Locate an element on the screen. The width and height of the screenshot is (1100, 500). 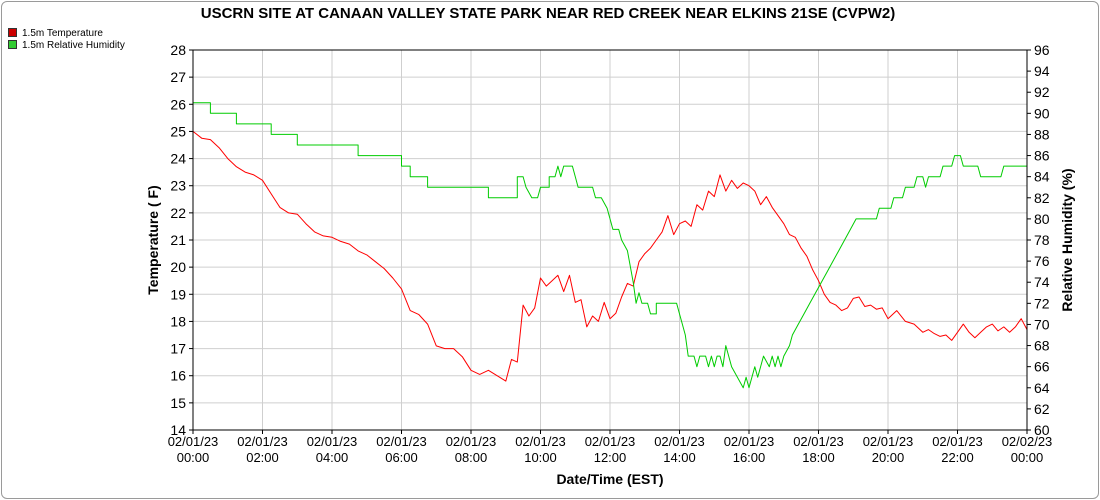
y-tick-label-right: 92 is located at coordinates (1042, 92).